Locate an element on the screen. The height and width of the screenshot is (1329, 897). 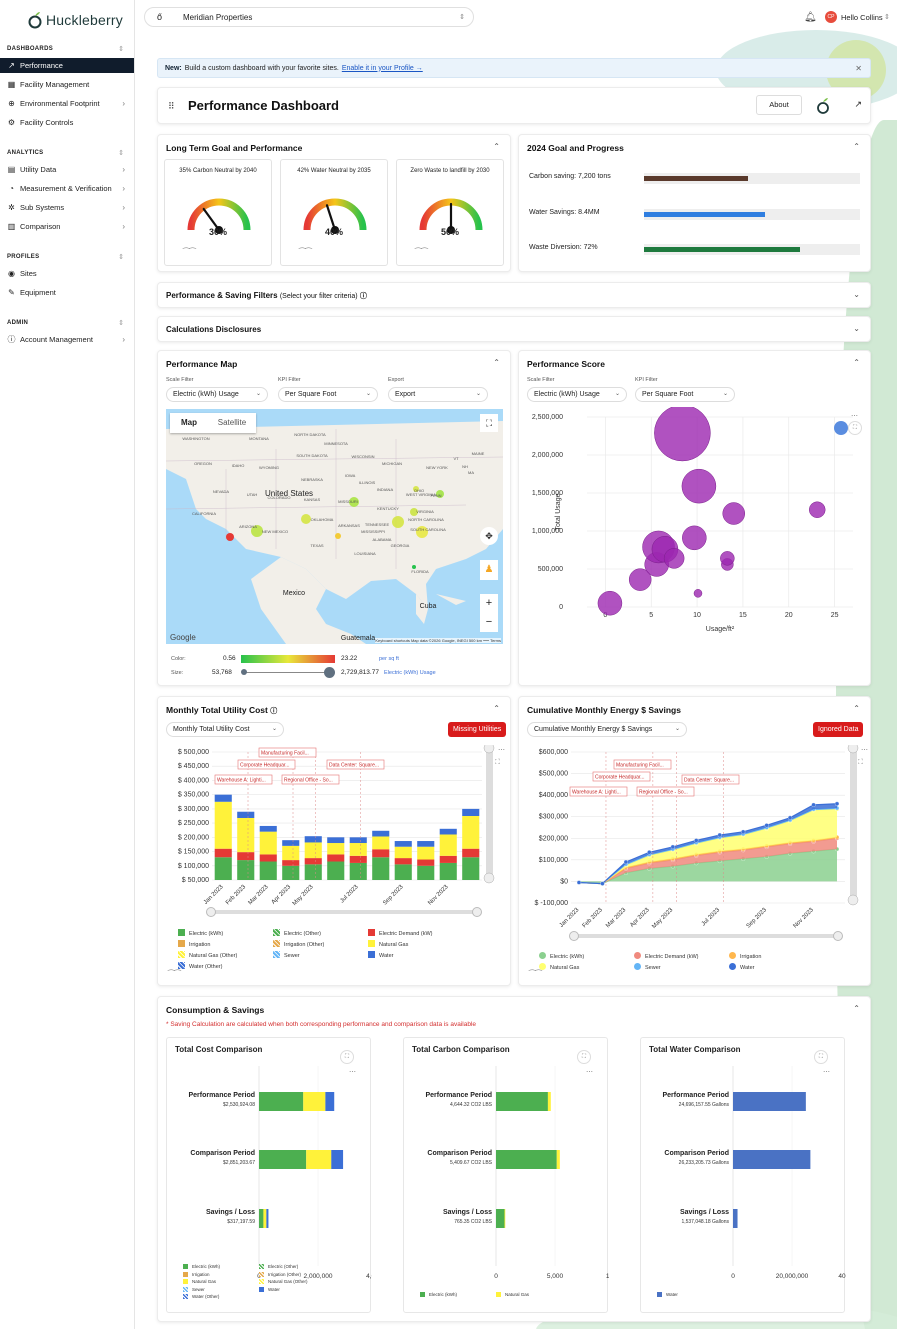
sidebar-item-environmental-footprint: ⊕ Environmental Footprint › is located at coordinates (67, 103).